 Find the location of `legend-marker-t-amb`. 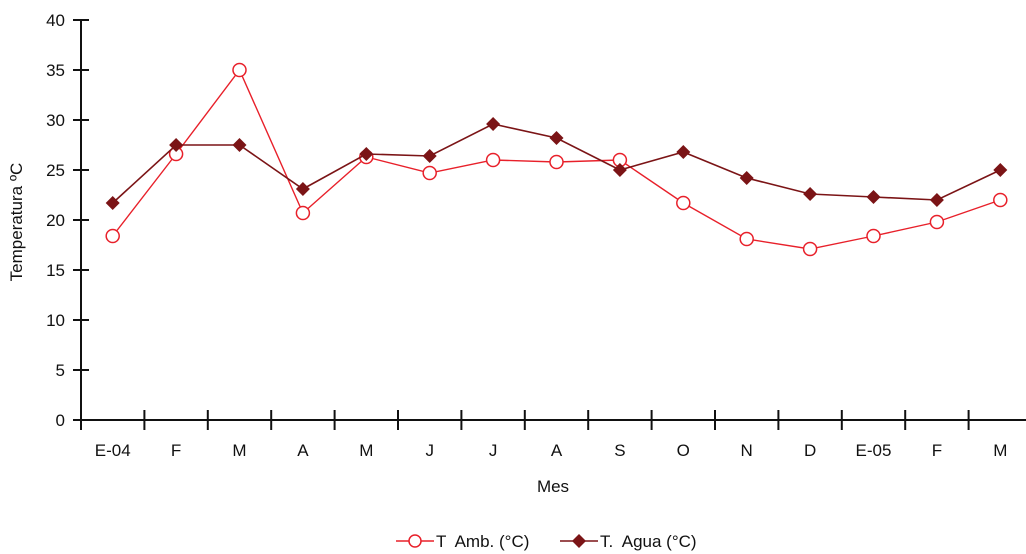

legend-marker-t-amb is located at coordinates (415, 541).